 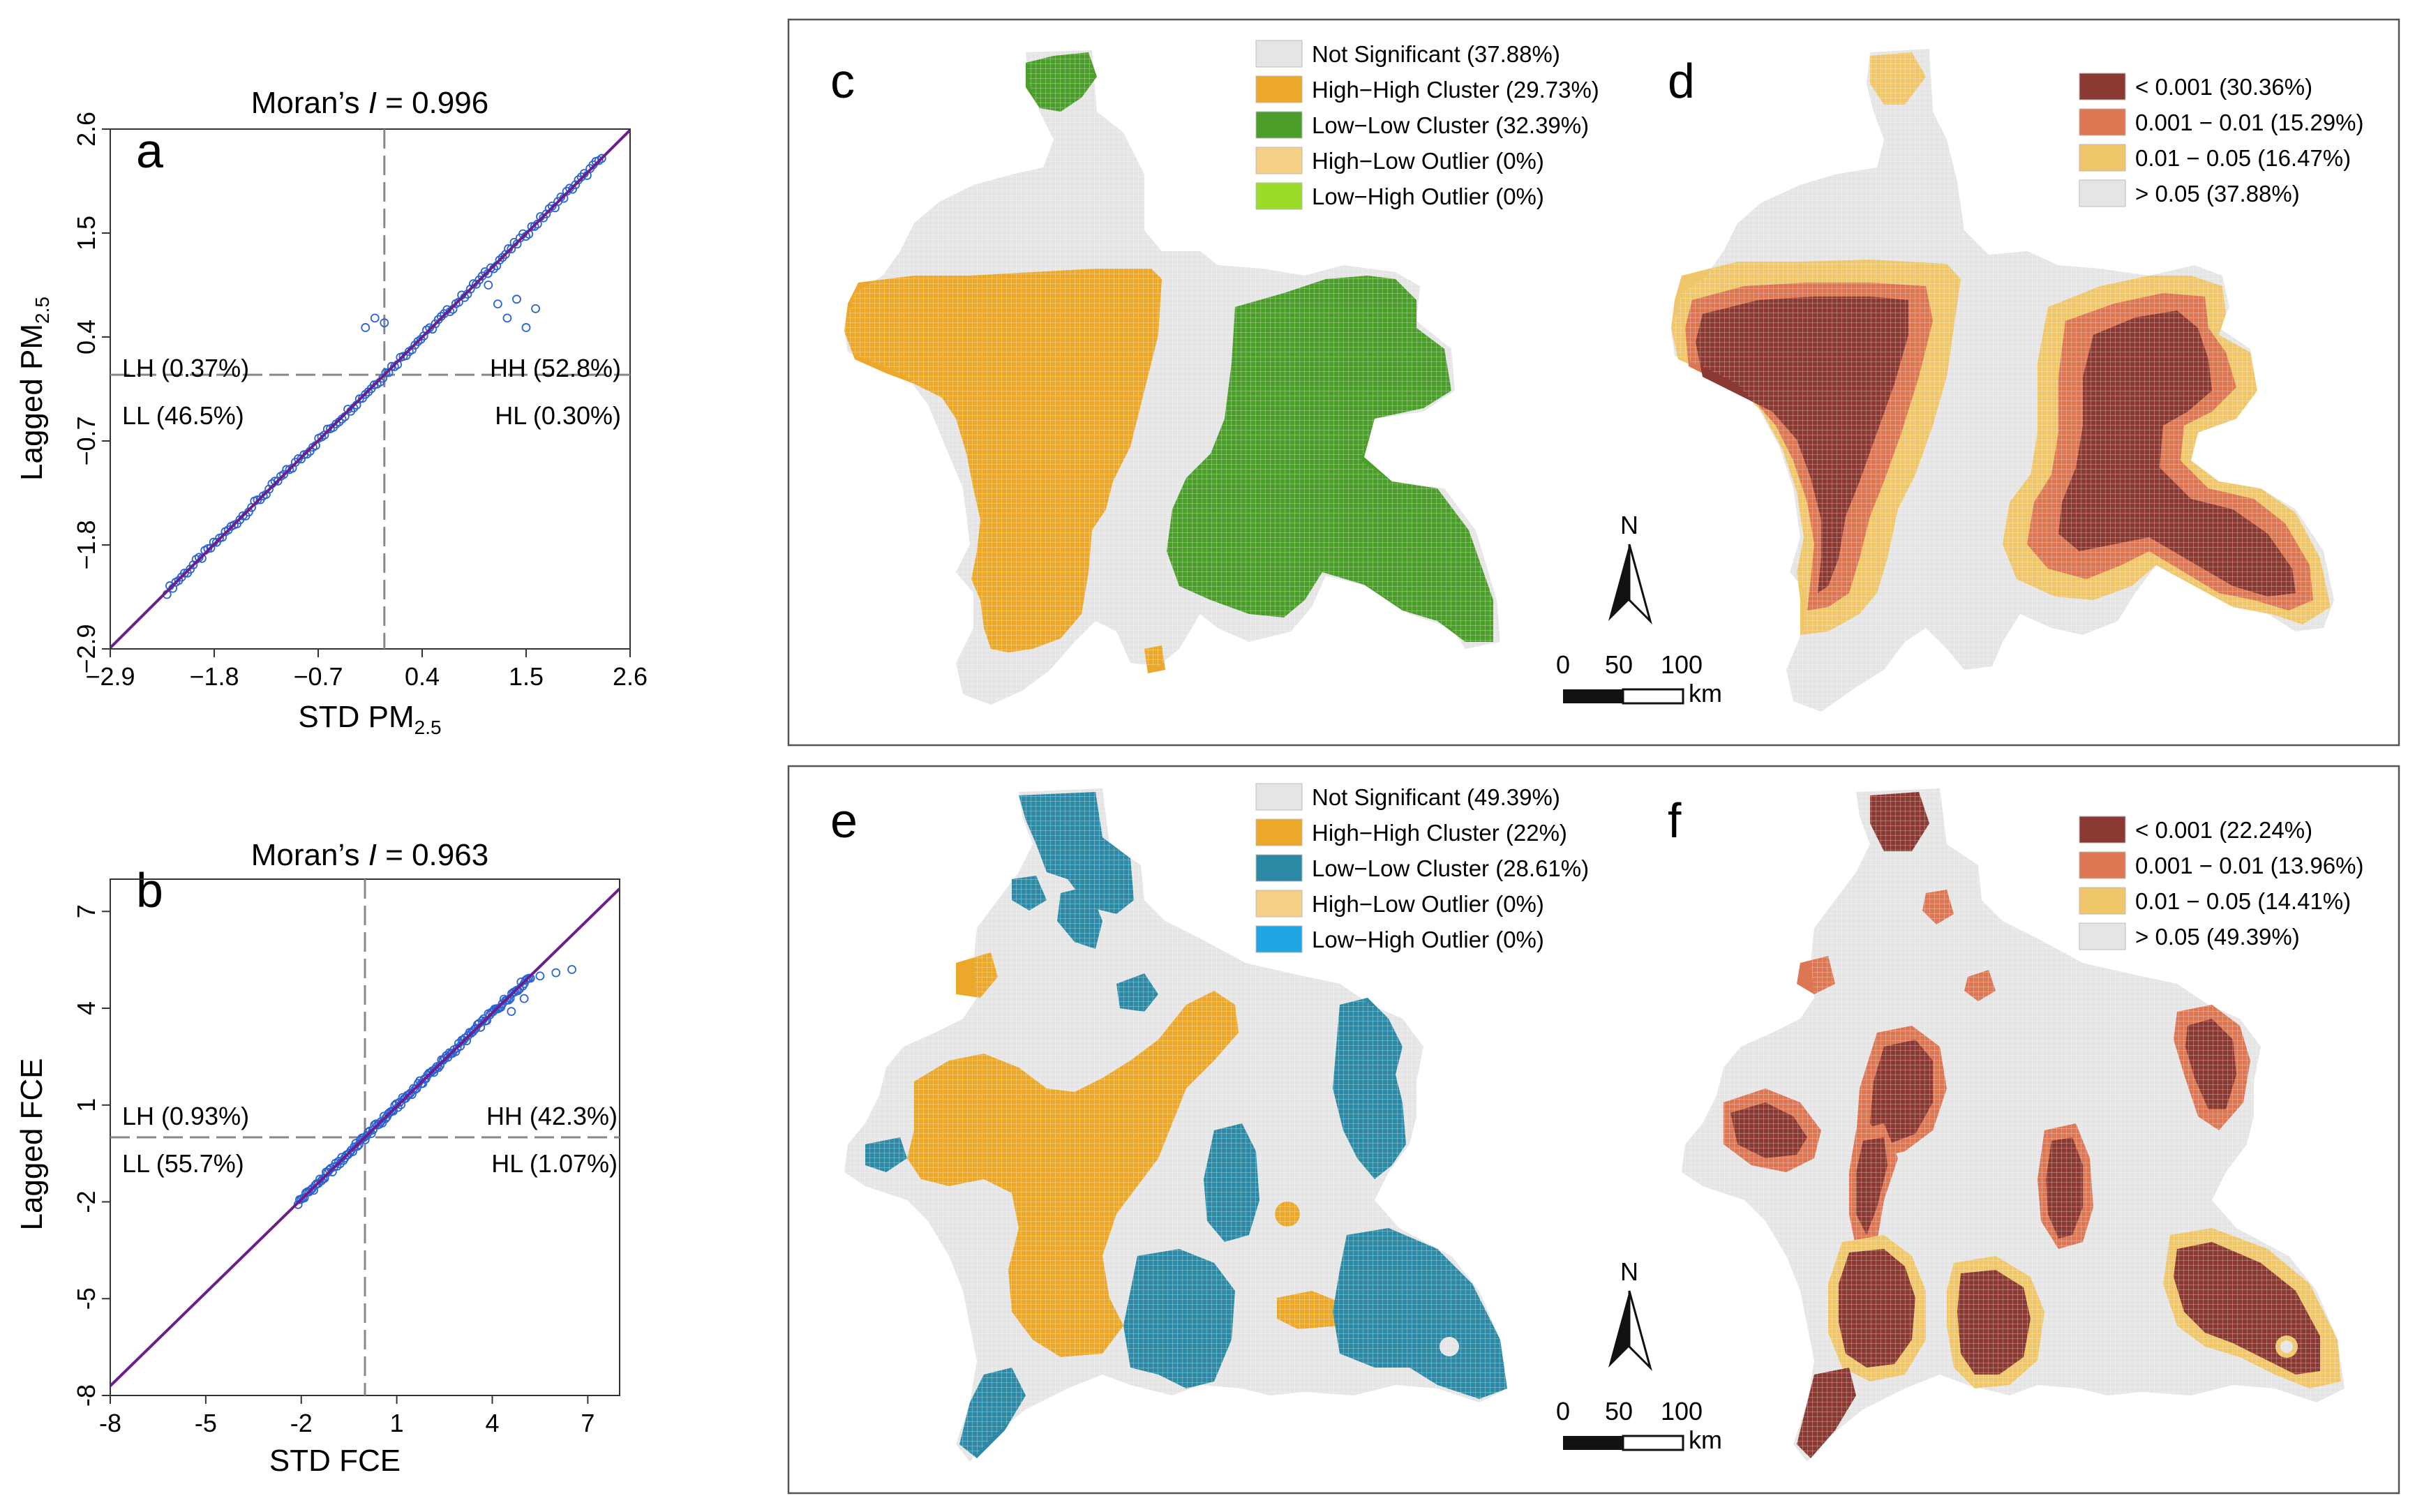 What do you see at coordinates (1618, 1329) in the screenshot?
I see `north-arrow-left-bottom` at bounding box center [1618, 1329].